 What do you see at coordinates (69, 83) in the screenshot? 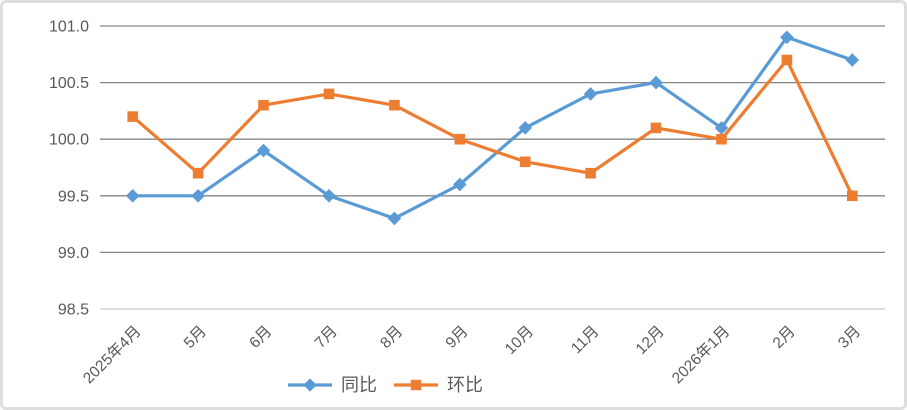
I see `y-tick-label: 100.5` at bounding box center [69, 83].